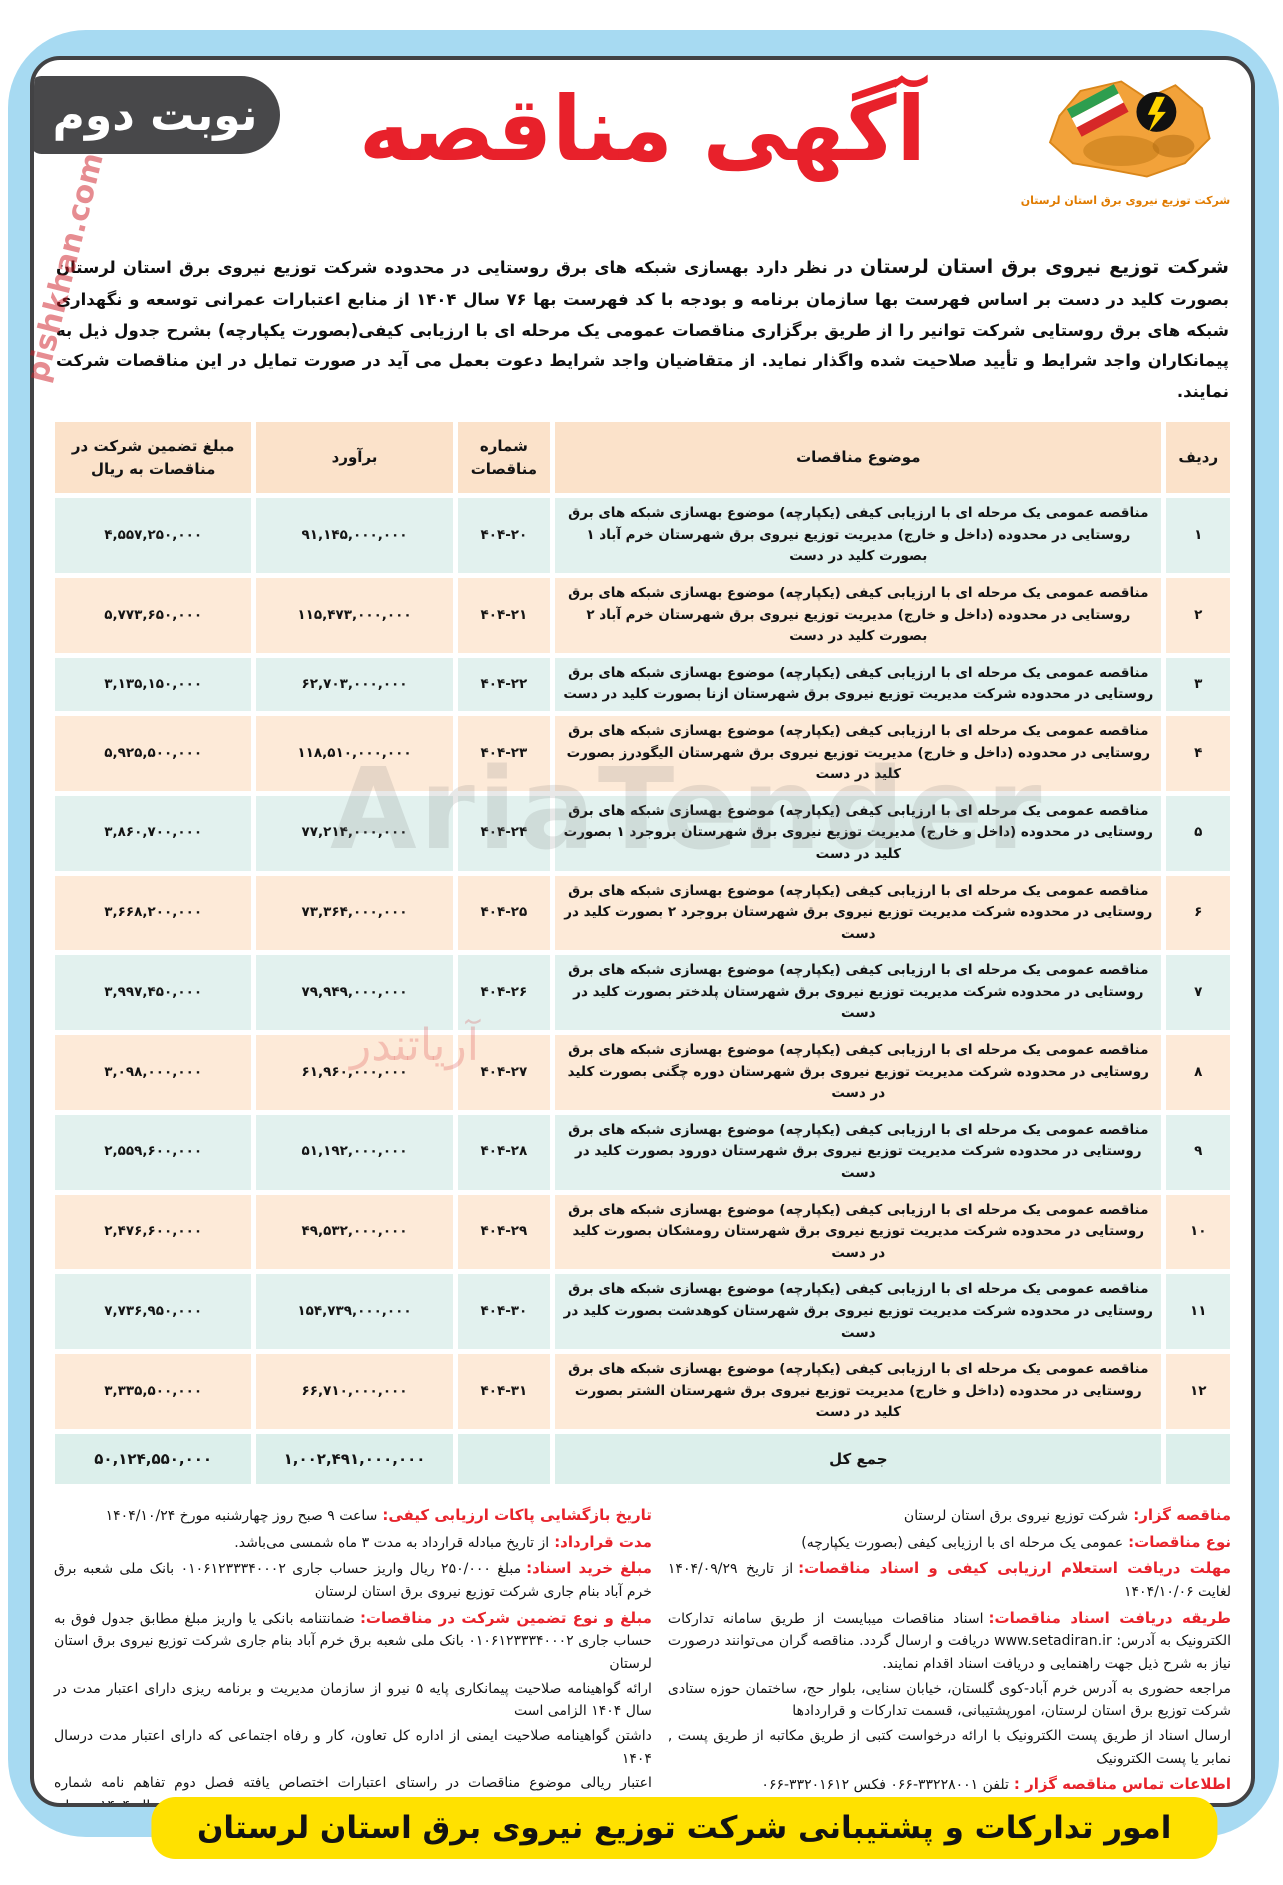 This screenshot has height=1885, width=1283. What do you see at coordinates (1097, 110) in the screenshot?
I see `iran-flag-icon` at bounding box center [1097, 110].